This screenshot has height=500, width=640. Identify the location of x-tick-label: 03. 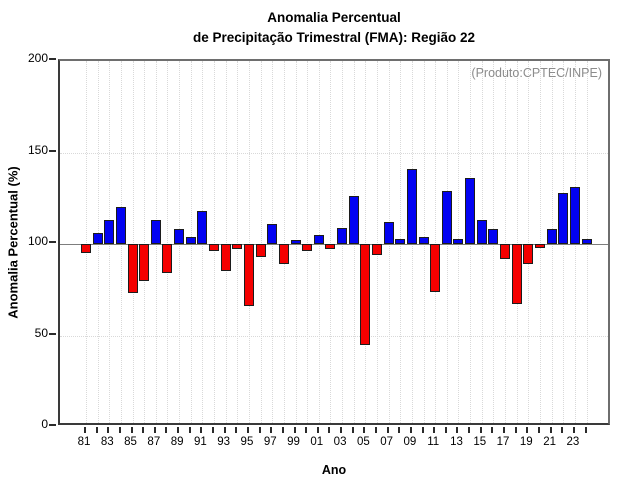
(340, 442).